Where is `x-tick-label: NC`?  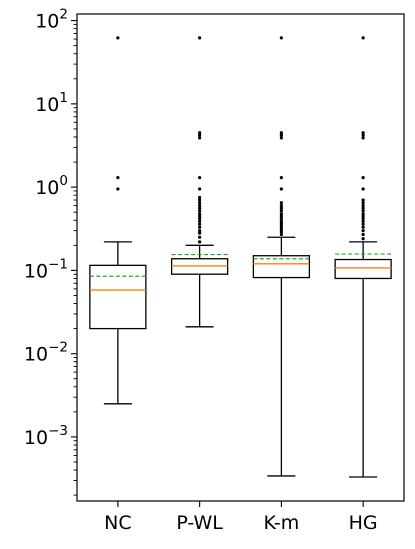
x-tick-label: NC is located at coordinates (117, 523).